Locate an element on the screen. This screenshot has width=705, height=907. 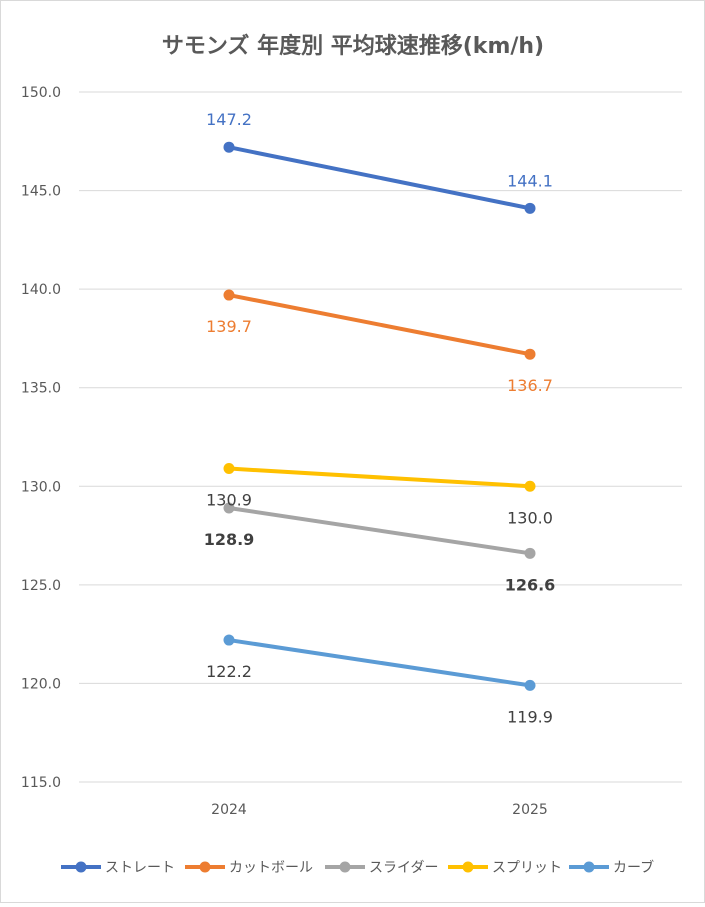
y-tick-label: 140.0 is located at coordinates (41, 290).